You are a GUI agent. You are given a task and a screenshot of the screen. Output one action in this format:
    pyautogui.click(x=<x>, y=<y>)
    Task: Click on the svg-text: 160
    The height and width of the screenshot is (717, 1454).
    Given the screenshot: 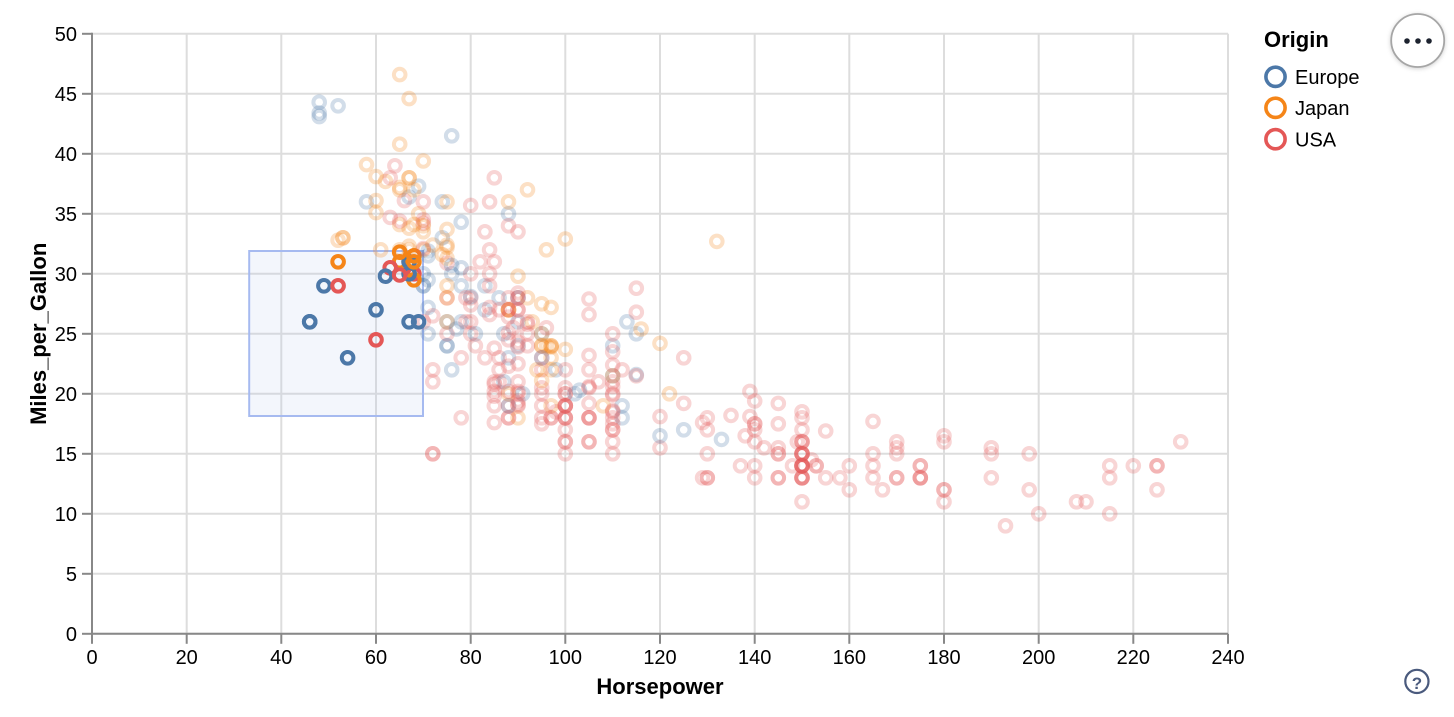 What is the action you would take?
    pyautogui.click(x=849, y=658)
    